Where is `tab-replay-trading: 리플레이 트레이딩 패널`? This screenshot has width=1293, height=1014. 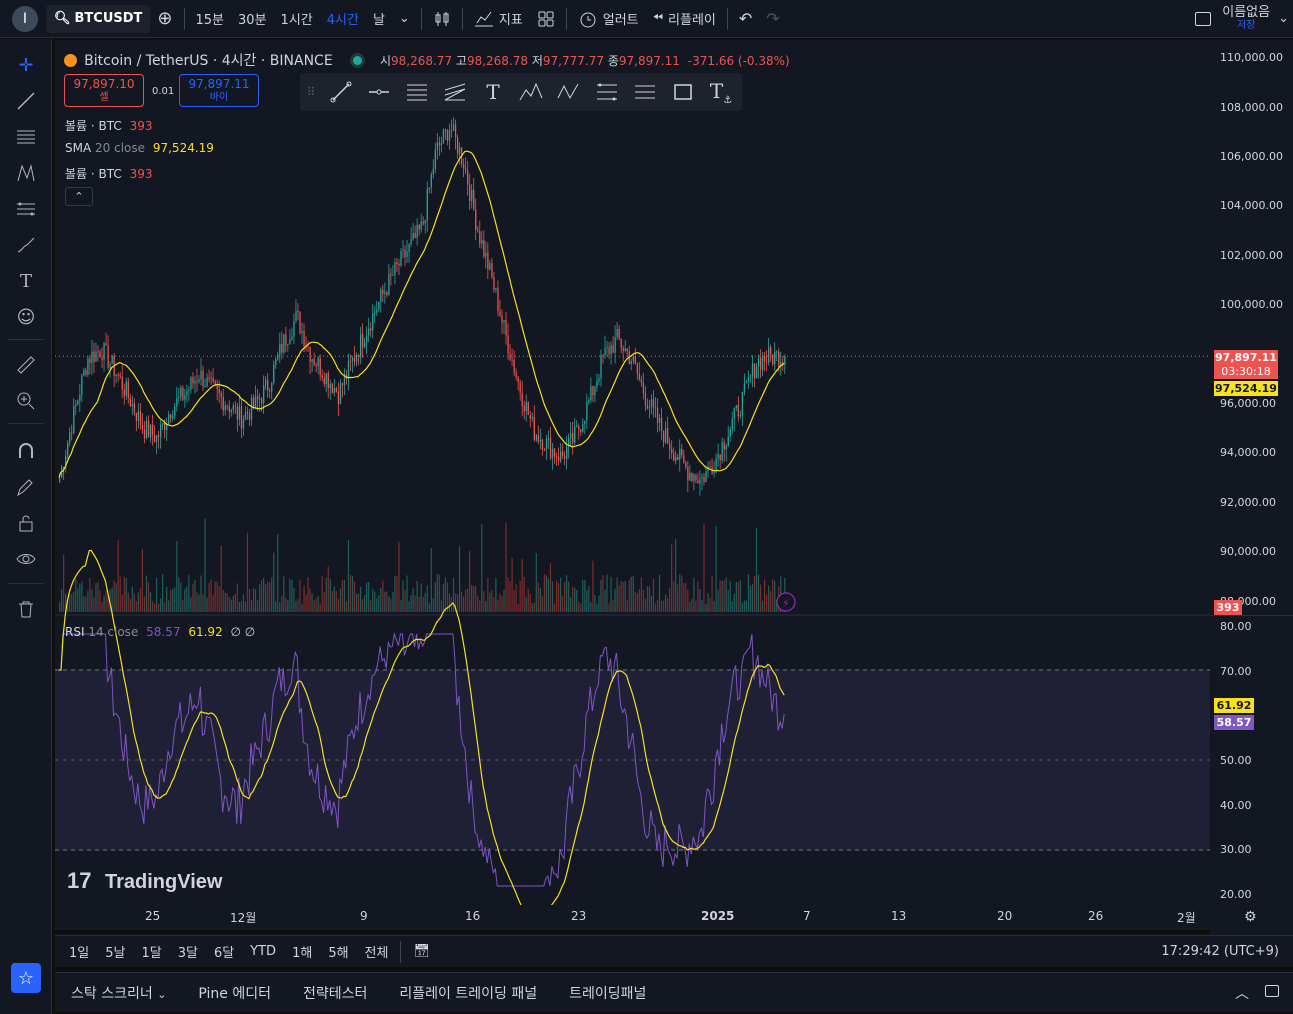
tab-replay-trading: 리플레이 트레이딩 패널 is located at coordinates (468, 993).